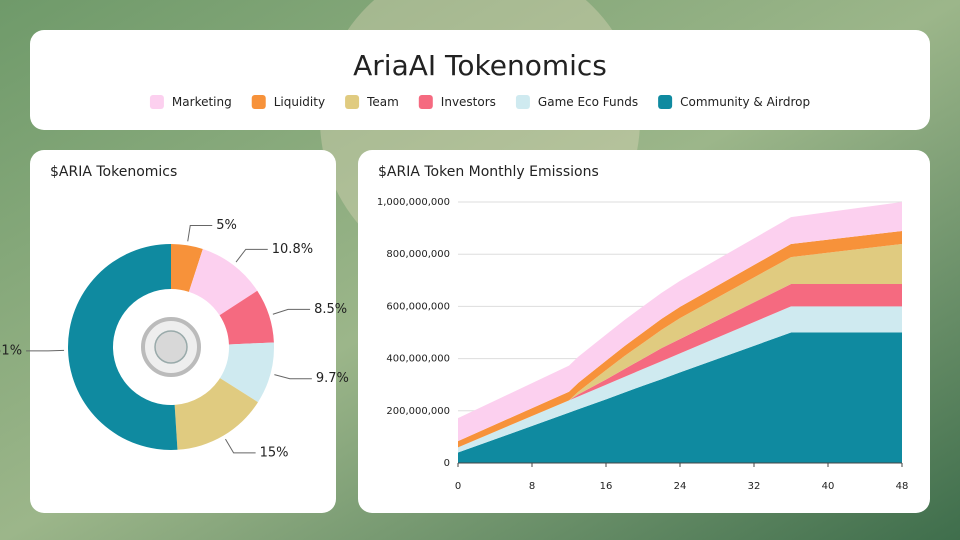 The image size is (960, 540). Describe the element at coordinates (418, 254) in the screenshot. I see `y-tick-label: 800,000,000` at that location.